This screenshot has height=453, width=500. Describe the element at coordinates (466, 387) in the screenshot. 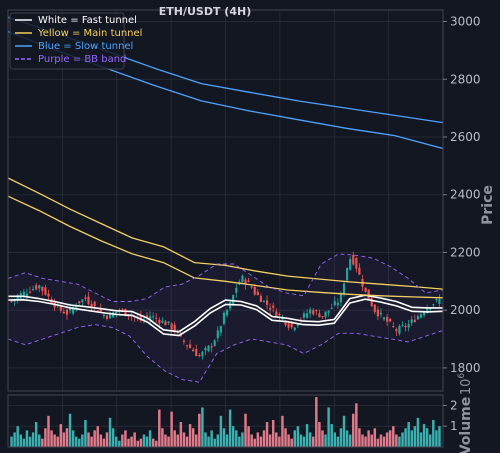

I see `volume-unit-base: 10` at that location.